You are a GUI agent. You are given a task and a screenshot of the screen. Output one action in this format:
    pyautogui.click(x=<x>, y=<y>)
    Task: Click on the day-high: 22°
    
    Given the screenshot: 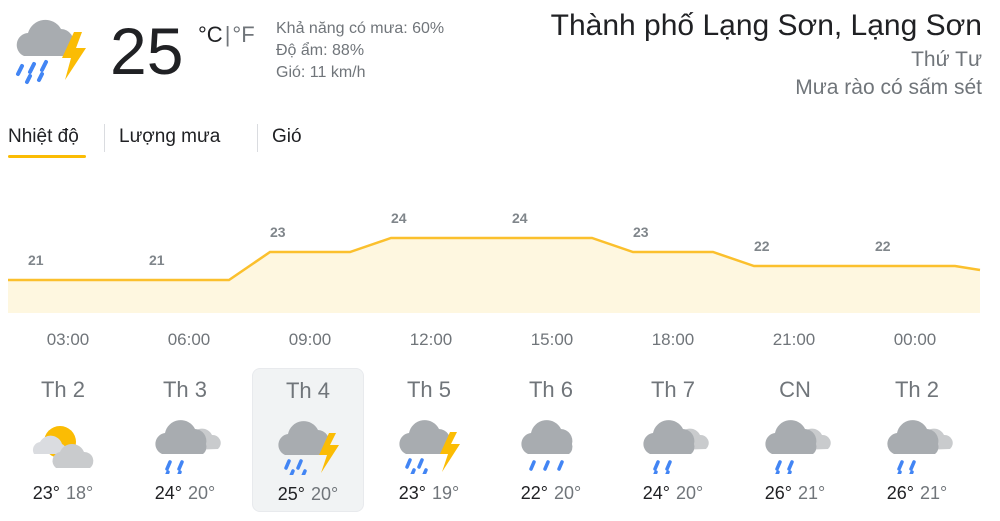 What is the action you would take?
    pyautogui.click(x=534, y=493)
    